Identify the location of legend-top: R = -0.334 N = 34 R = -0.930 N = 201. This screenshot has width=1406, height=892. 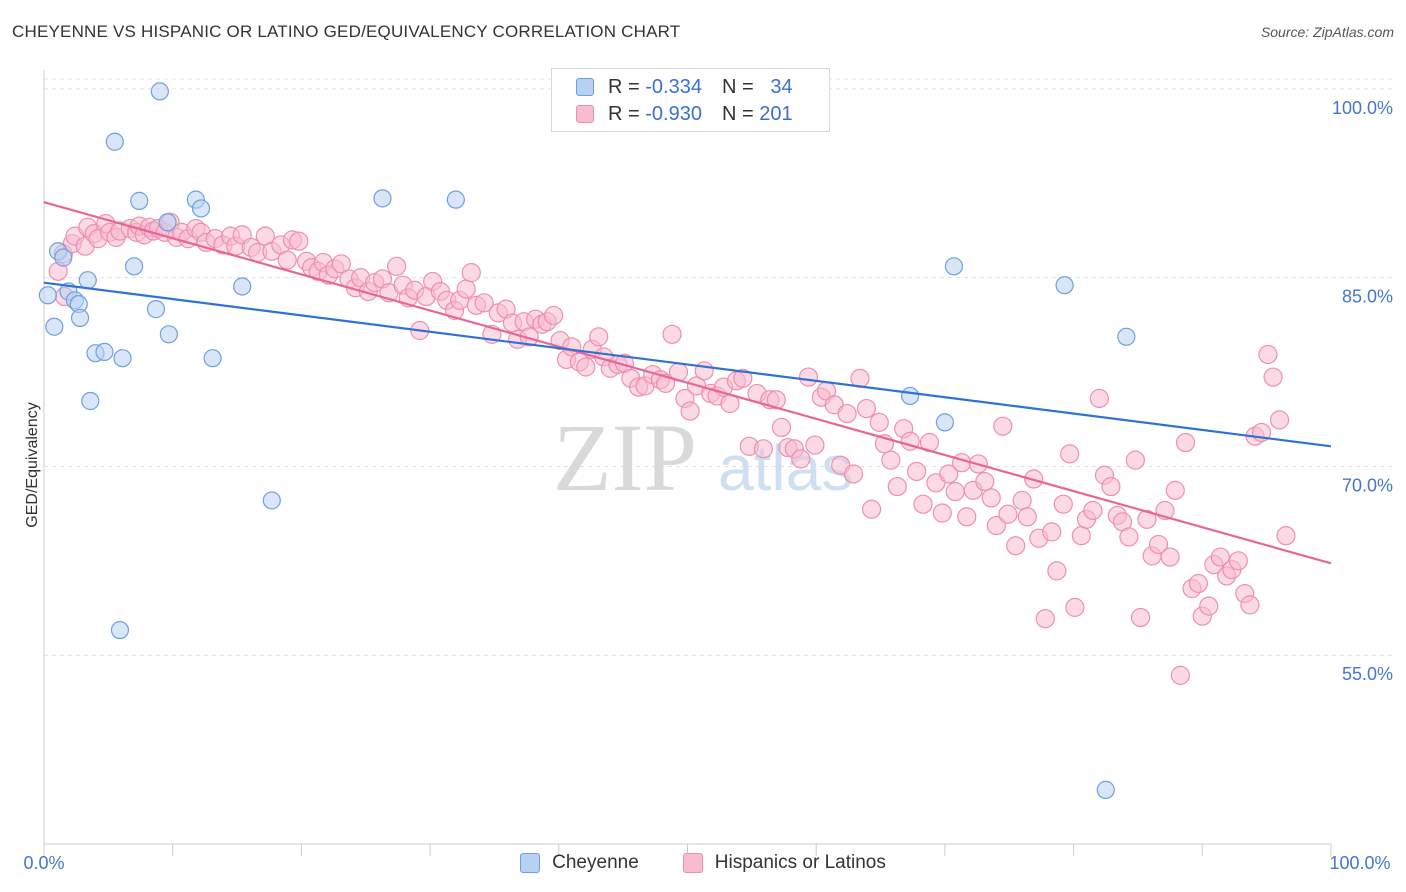
(690, 100).